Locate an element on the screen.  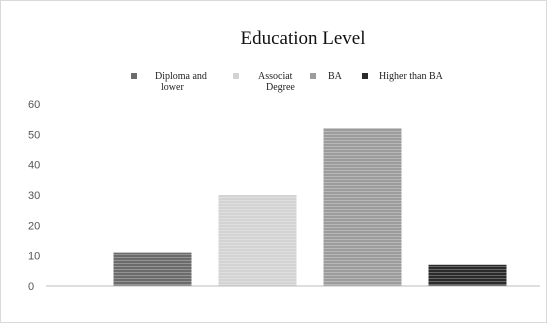
legend-item-2: Associat Degree is located at coordinates (264, 82).